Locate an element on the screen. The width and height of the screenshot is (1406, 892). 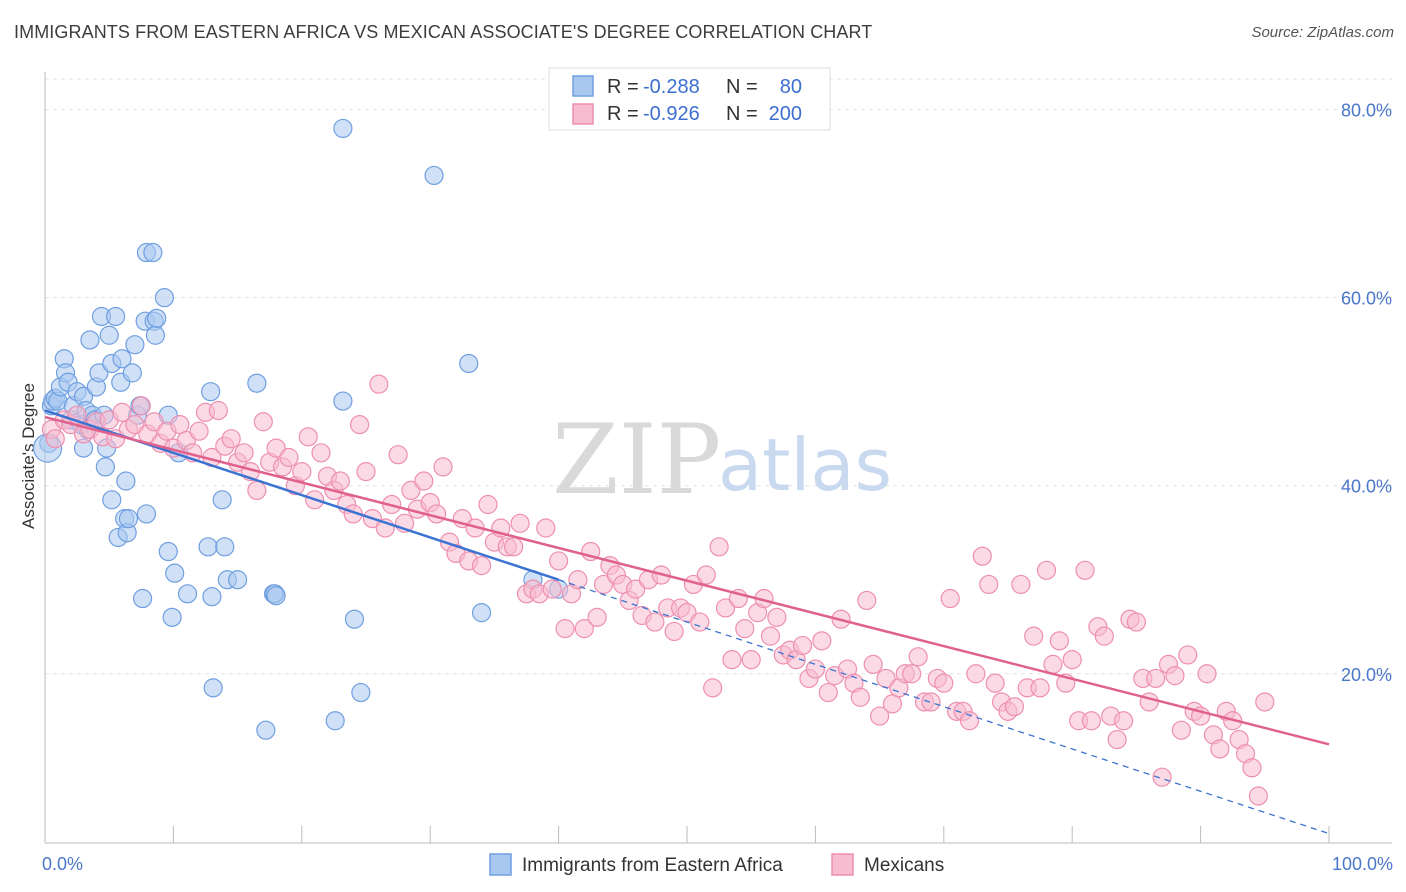
bottom-legend-swatch-eastern-africa is located at coordinates (500, 864).